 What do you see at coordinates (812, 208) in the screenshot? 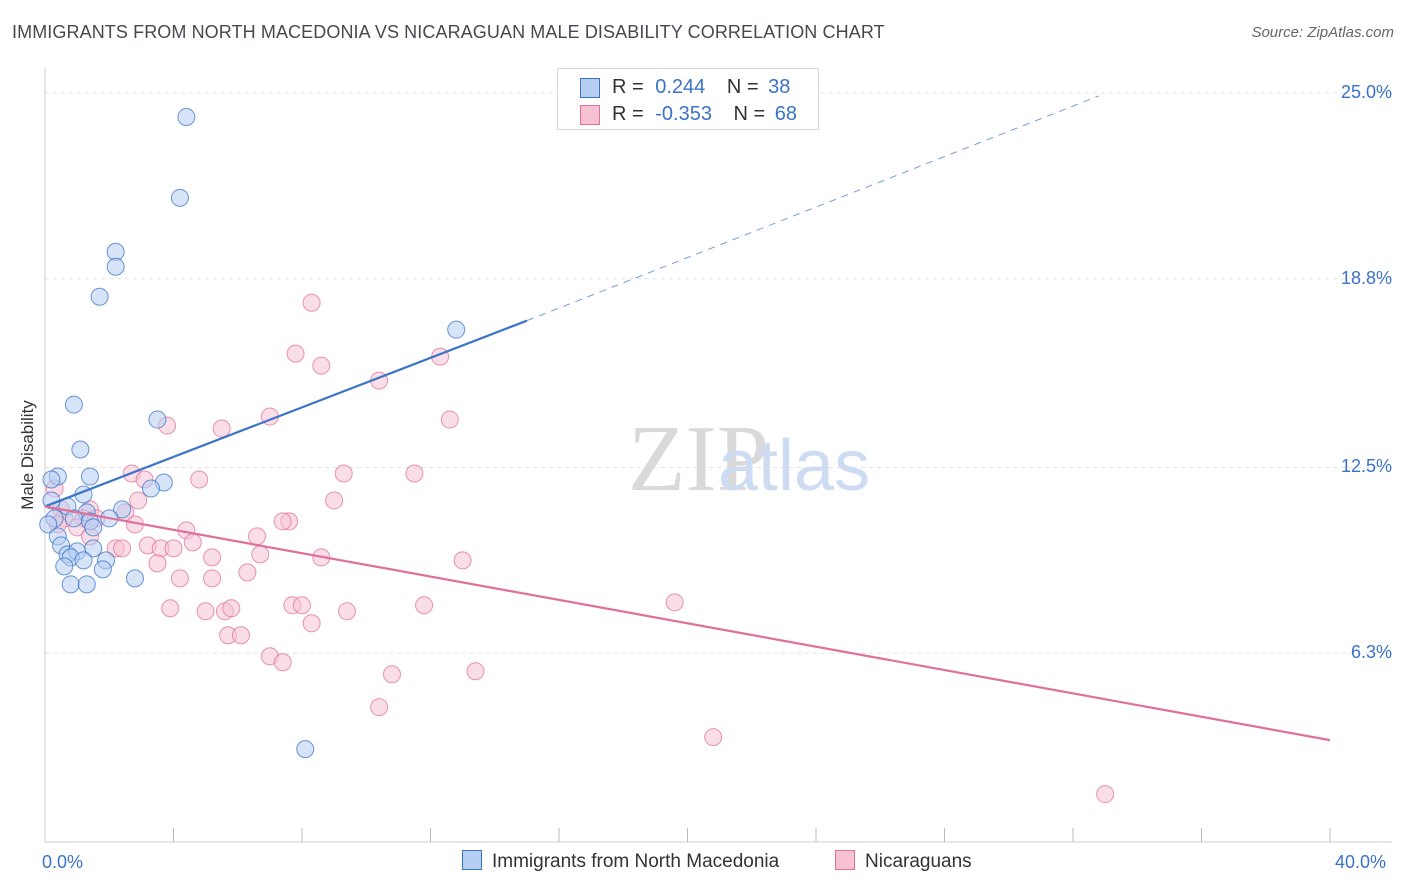
I see `north-macedonia-trend-extension` at bounding box center [812, 208].